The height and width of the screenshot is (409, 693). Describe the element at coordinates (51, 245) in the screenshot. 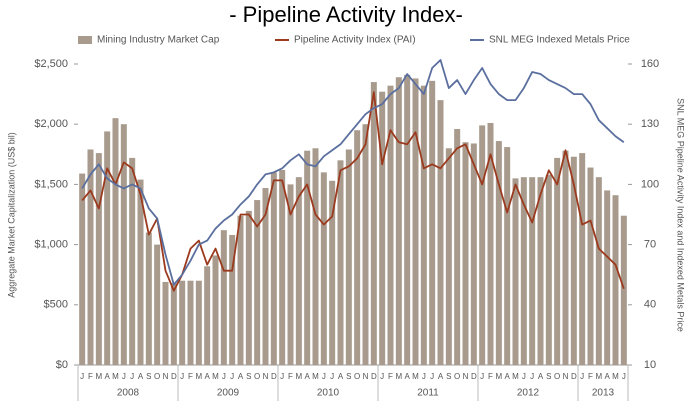

I see `y-tick-label: $1,000` at that location.